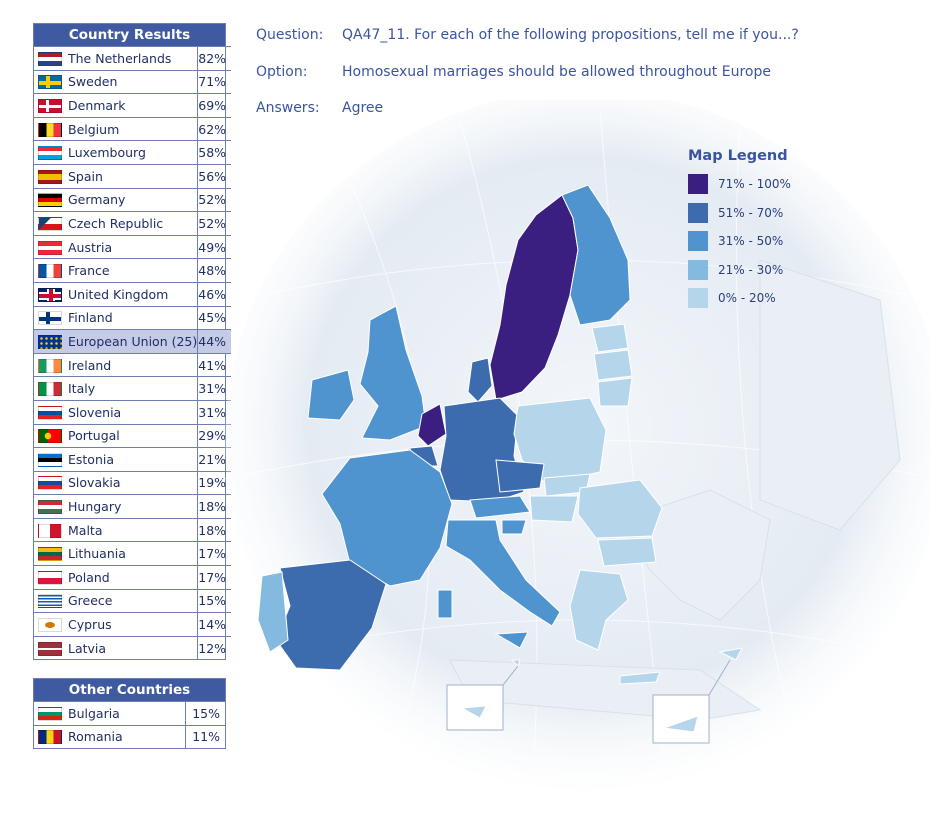 This screenshot has height=830, width=950. Describe the element at coordinates (50, 153) in the screenshot. I see `luxembourg-flag-icon` at that location.